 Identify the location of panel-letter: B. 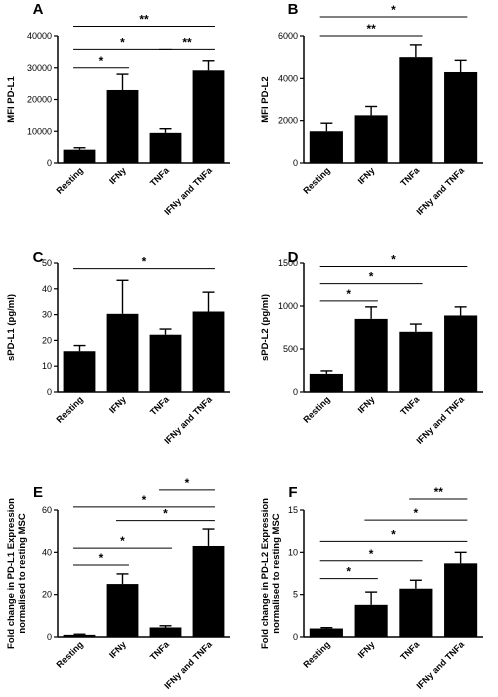
(293, 9).